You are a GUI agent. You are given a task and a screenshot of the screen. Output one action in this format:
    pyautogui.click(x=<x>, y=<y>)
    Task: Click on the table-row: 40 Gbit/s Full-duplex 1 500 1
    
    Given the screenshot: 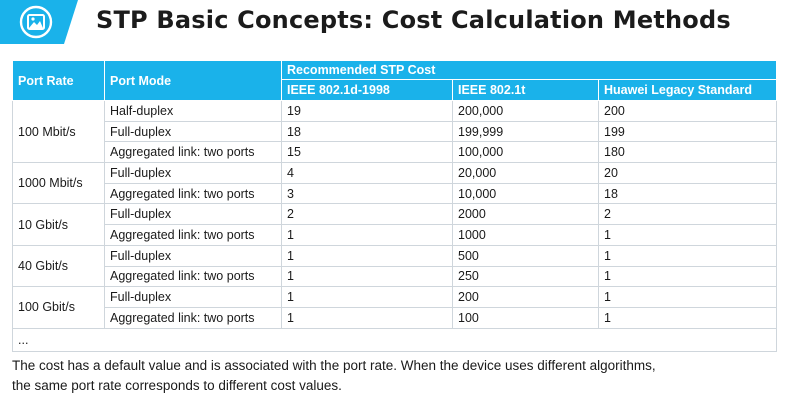 What is the action you would take?
    pyautogui.click(x=394, y=266)
    